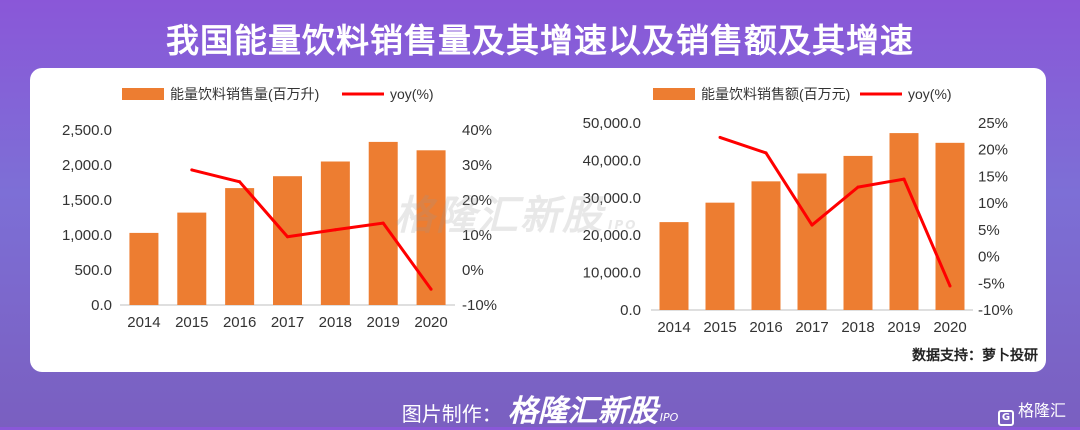 This screenshot has height=430, width=1080. I want to click on corner-logo-text: 格隆汇, so click(1041, 410).